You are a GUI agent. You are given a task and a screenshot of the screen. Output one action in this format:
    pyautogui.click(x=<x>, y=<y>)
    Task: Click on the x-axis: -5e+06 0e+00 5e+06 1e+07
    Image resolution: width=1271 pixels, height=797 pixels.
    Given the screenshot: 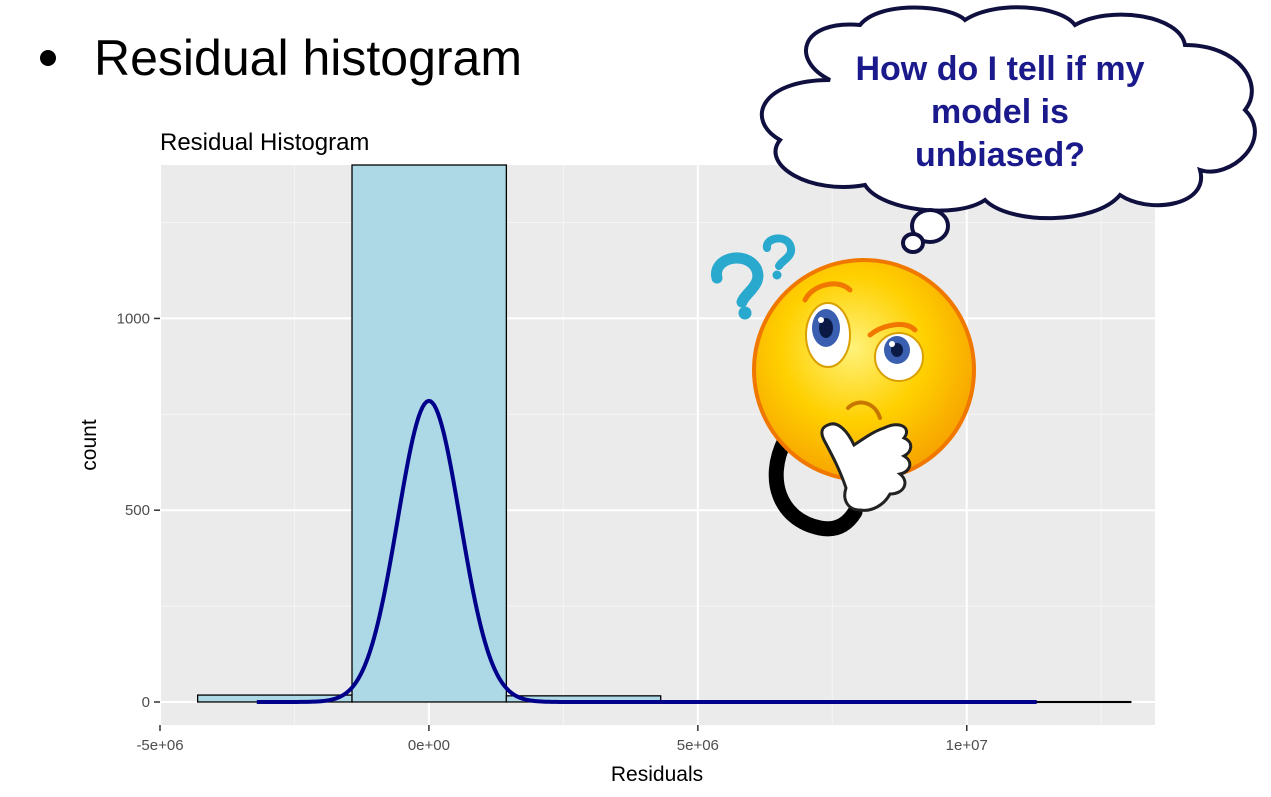 What is the action you would take?
    pyautogui.click(x=562, y=739)
    